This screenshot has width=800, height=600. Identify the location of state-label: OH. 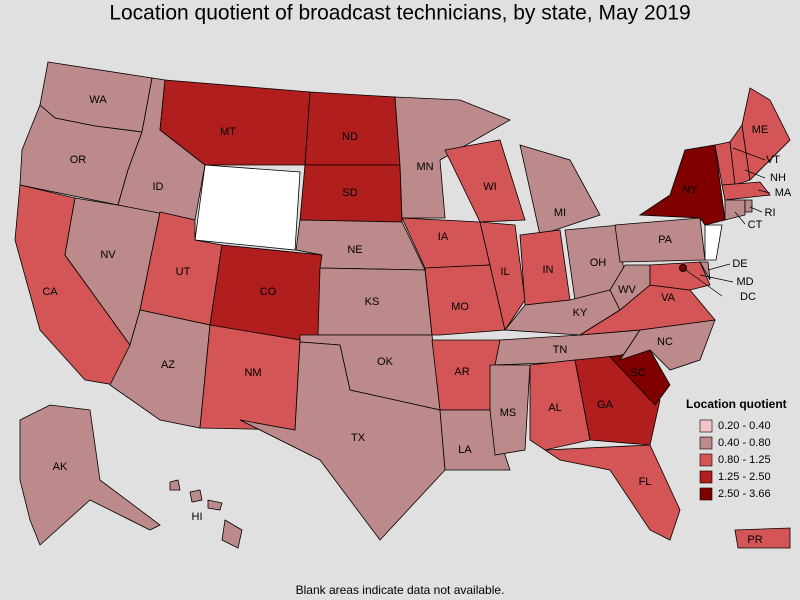
(598, 263).